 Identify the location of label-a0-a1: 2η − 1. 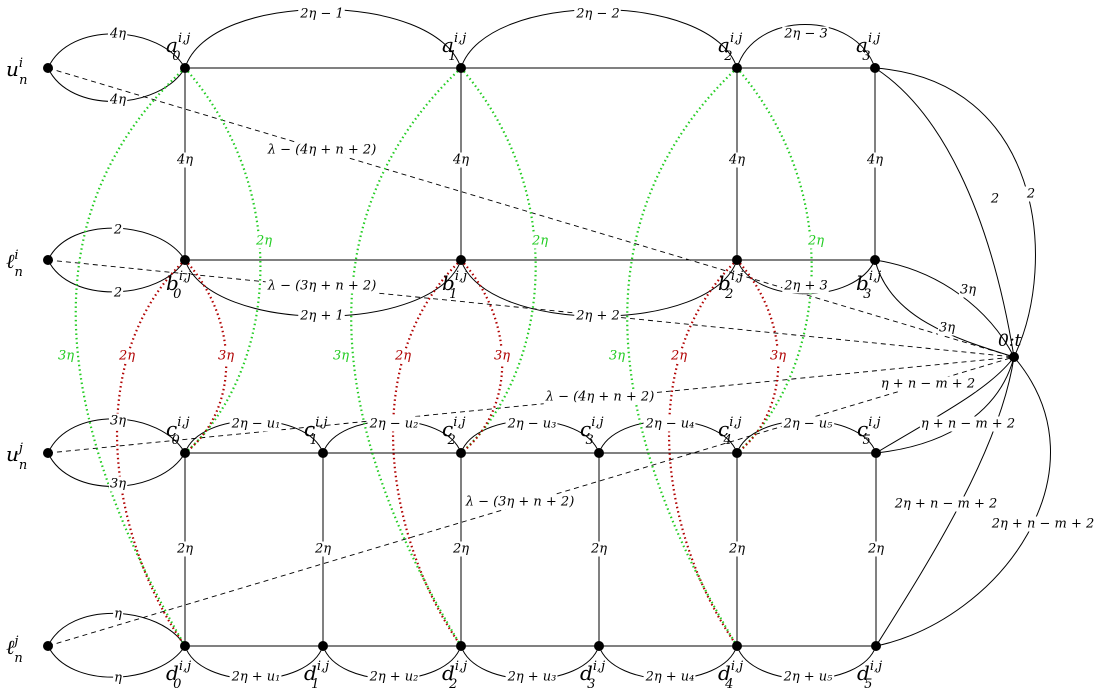
(321, 14).